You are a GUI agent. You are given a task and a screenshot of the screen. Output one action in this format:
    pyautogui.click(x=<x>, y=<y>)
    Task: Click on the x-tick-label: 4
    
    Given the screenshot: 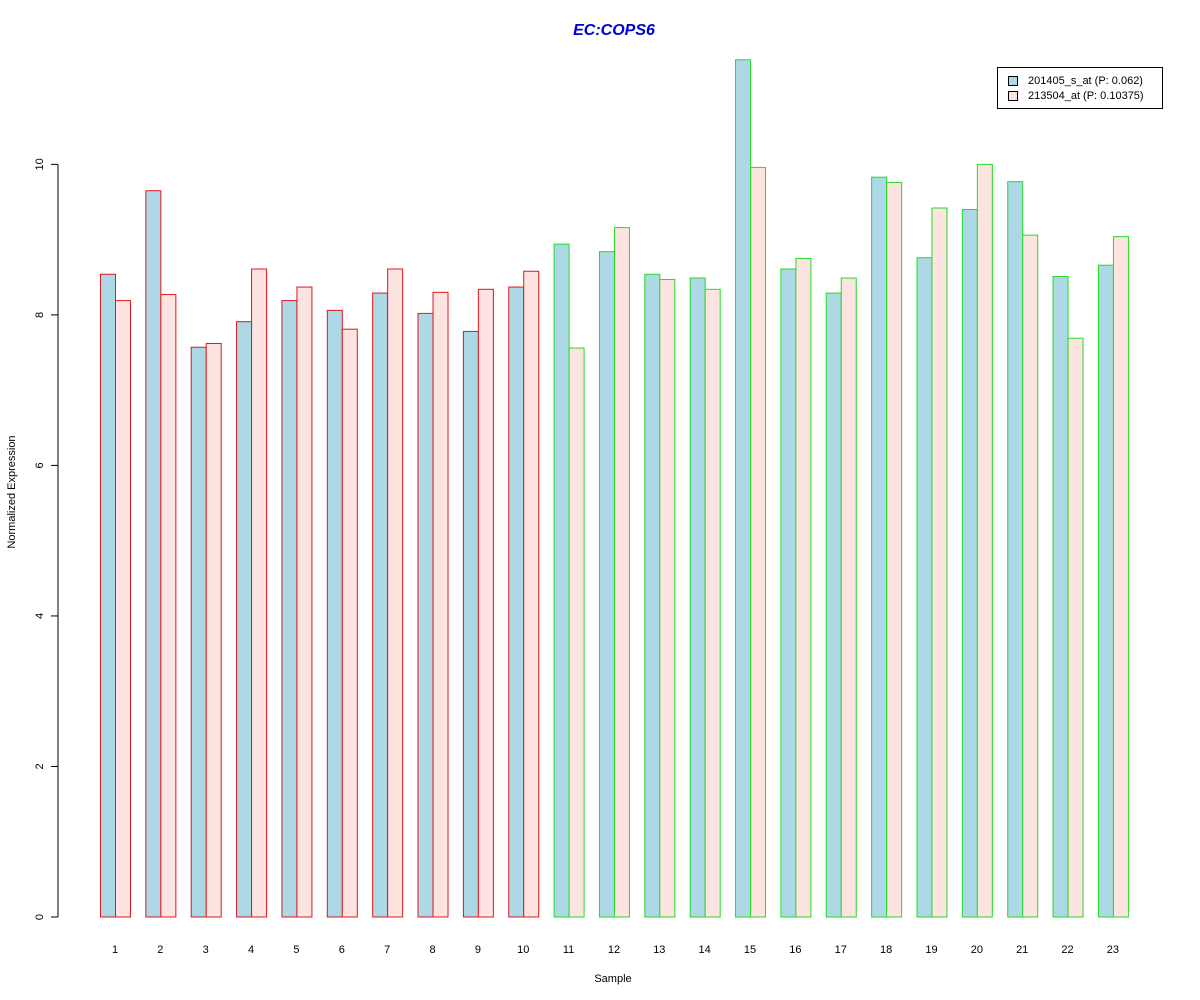 What is the action you would take?
    pyautogui.click(x=251, y=950)
    